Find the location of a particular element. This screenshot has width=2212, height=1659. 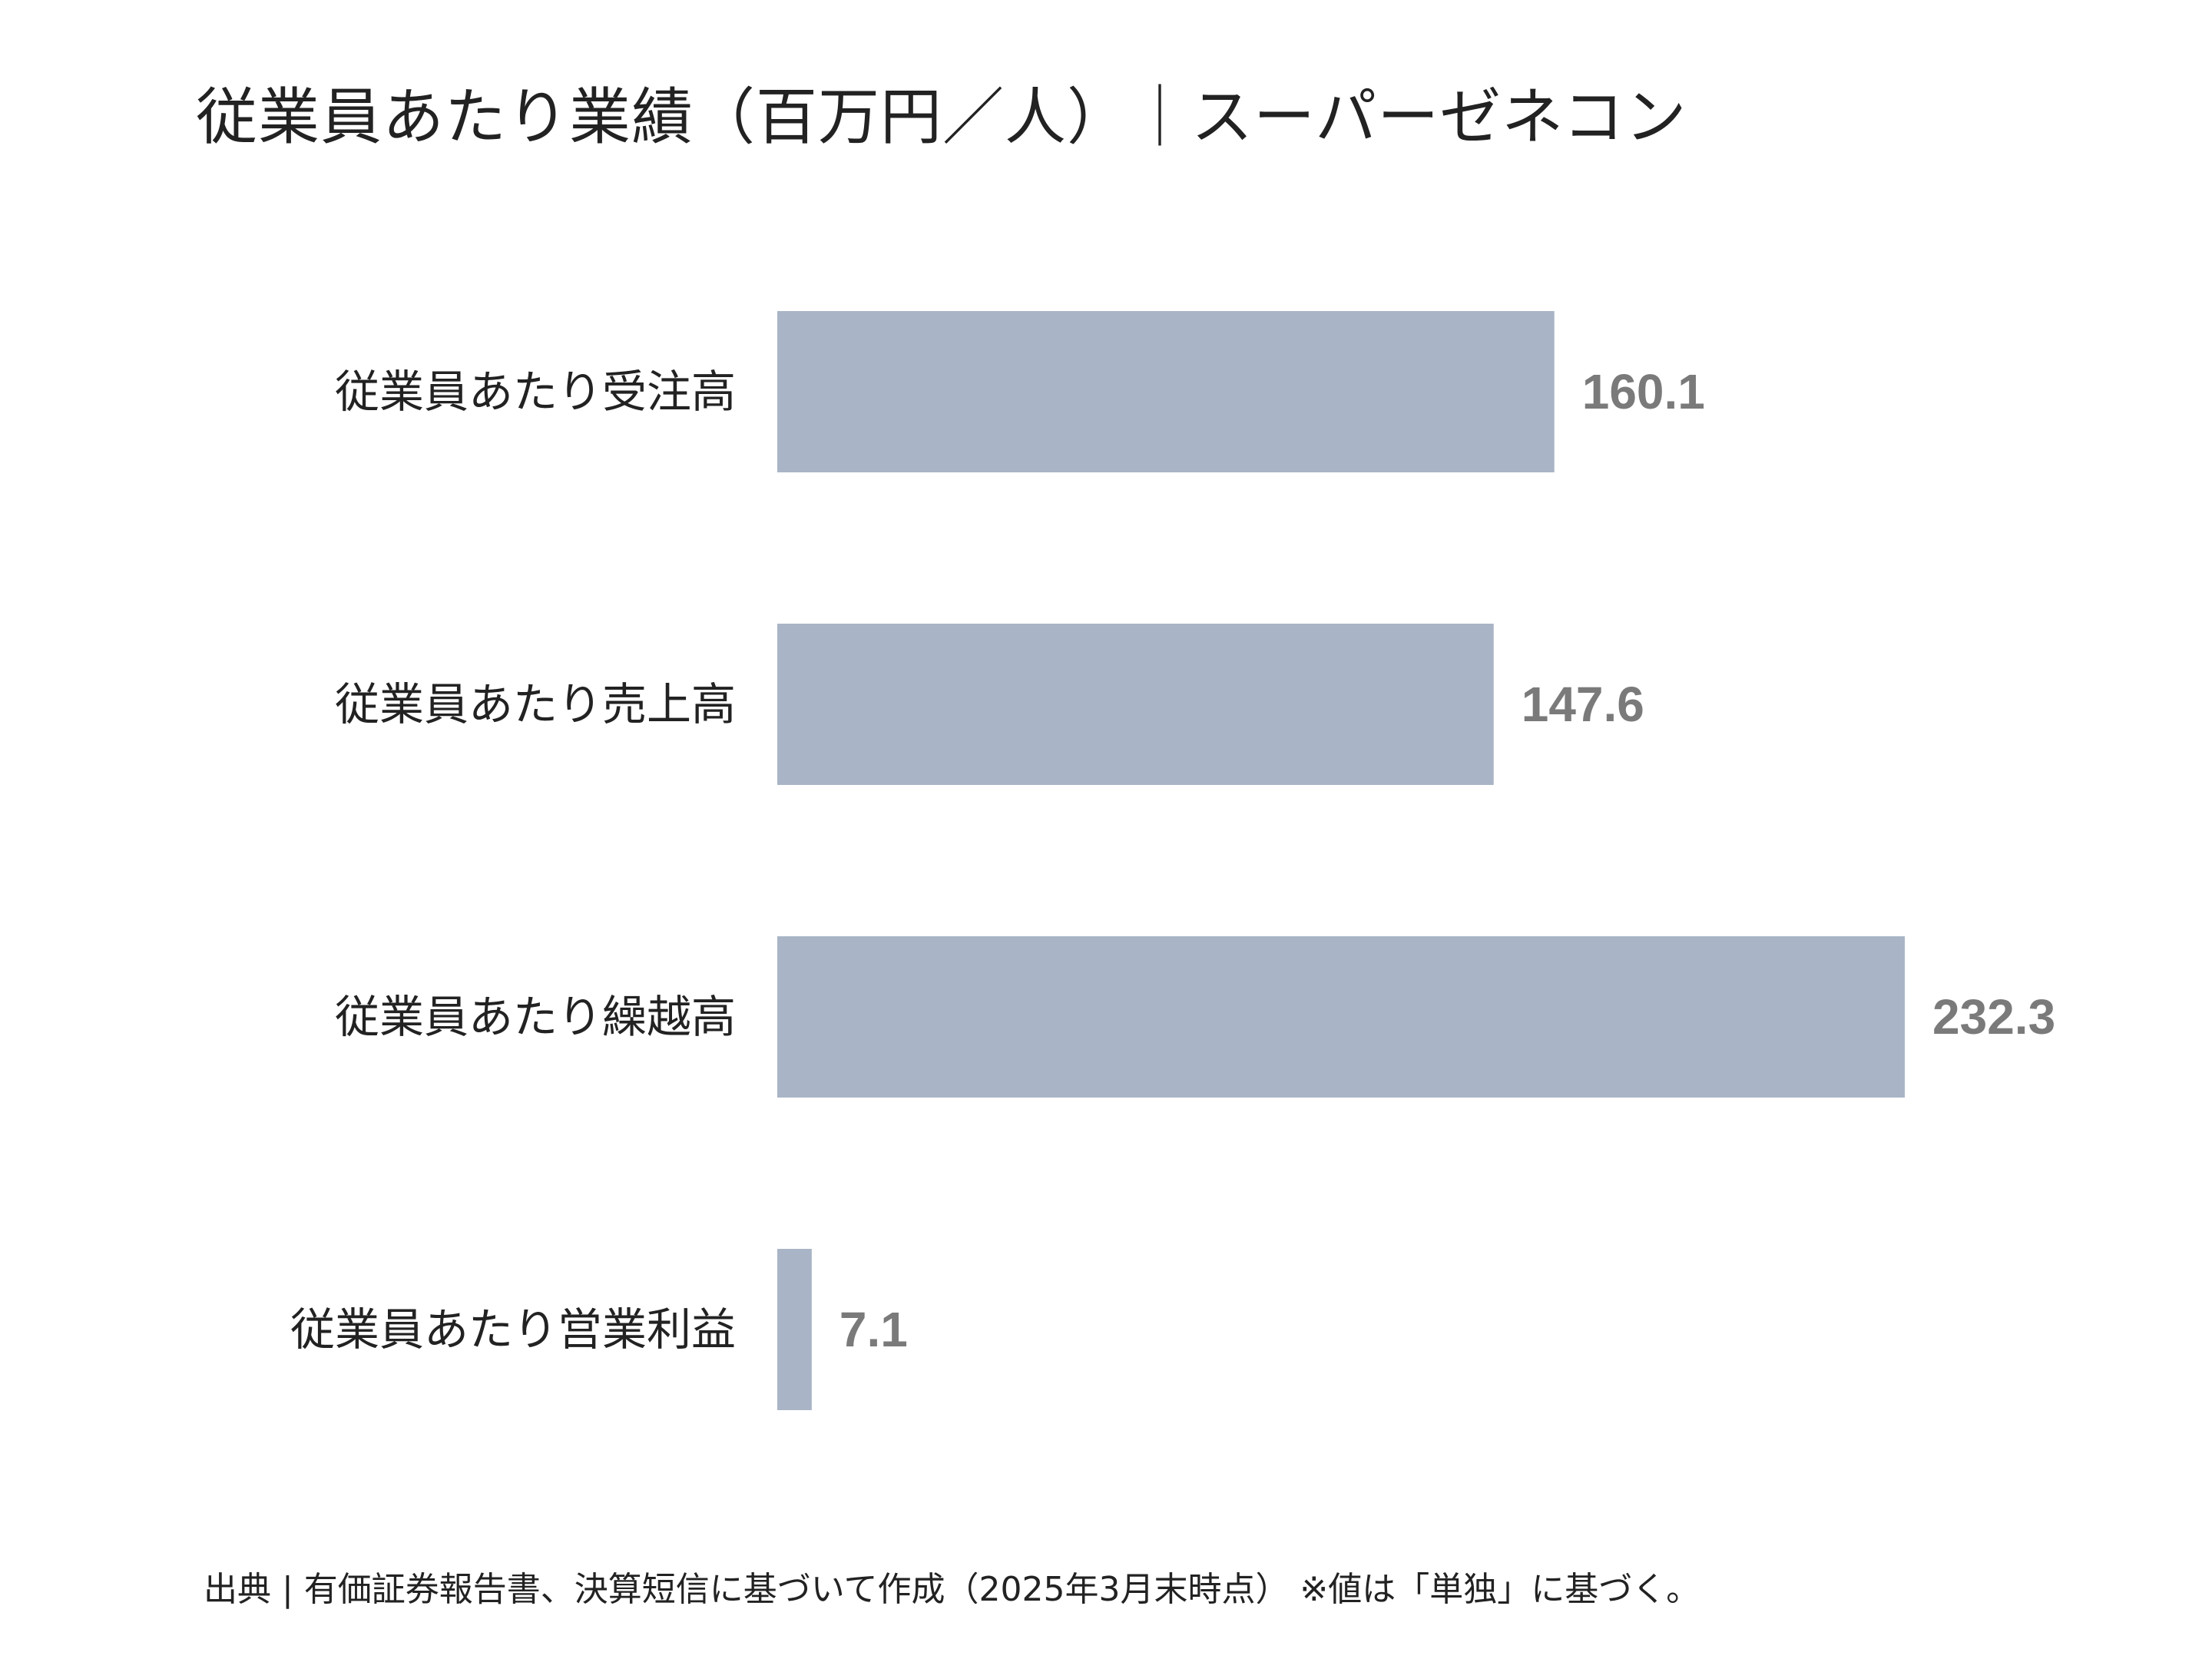

category-label: 従業員あたり売上高 is located at coordinates (536, 704).